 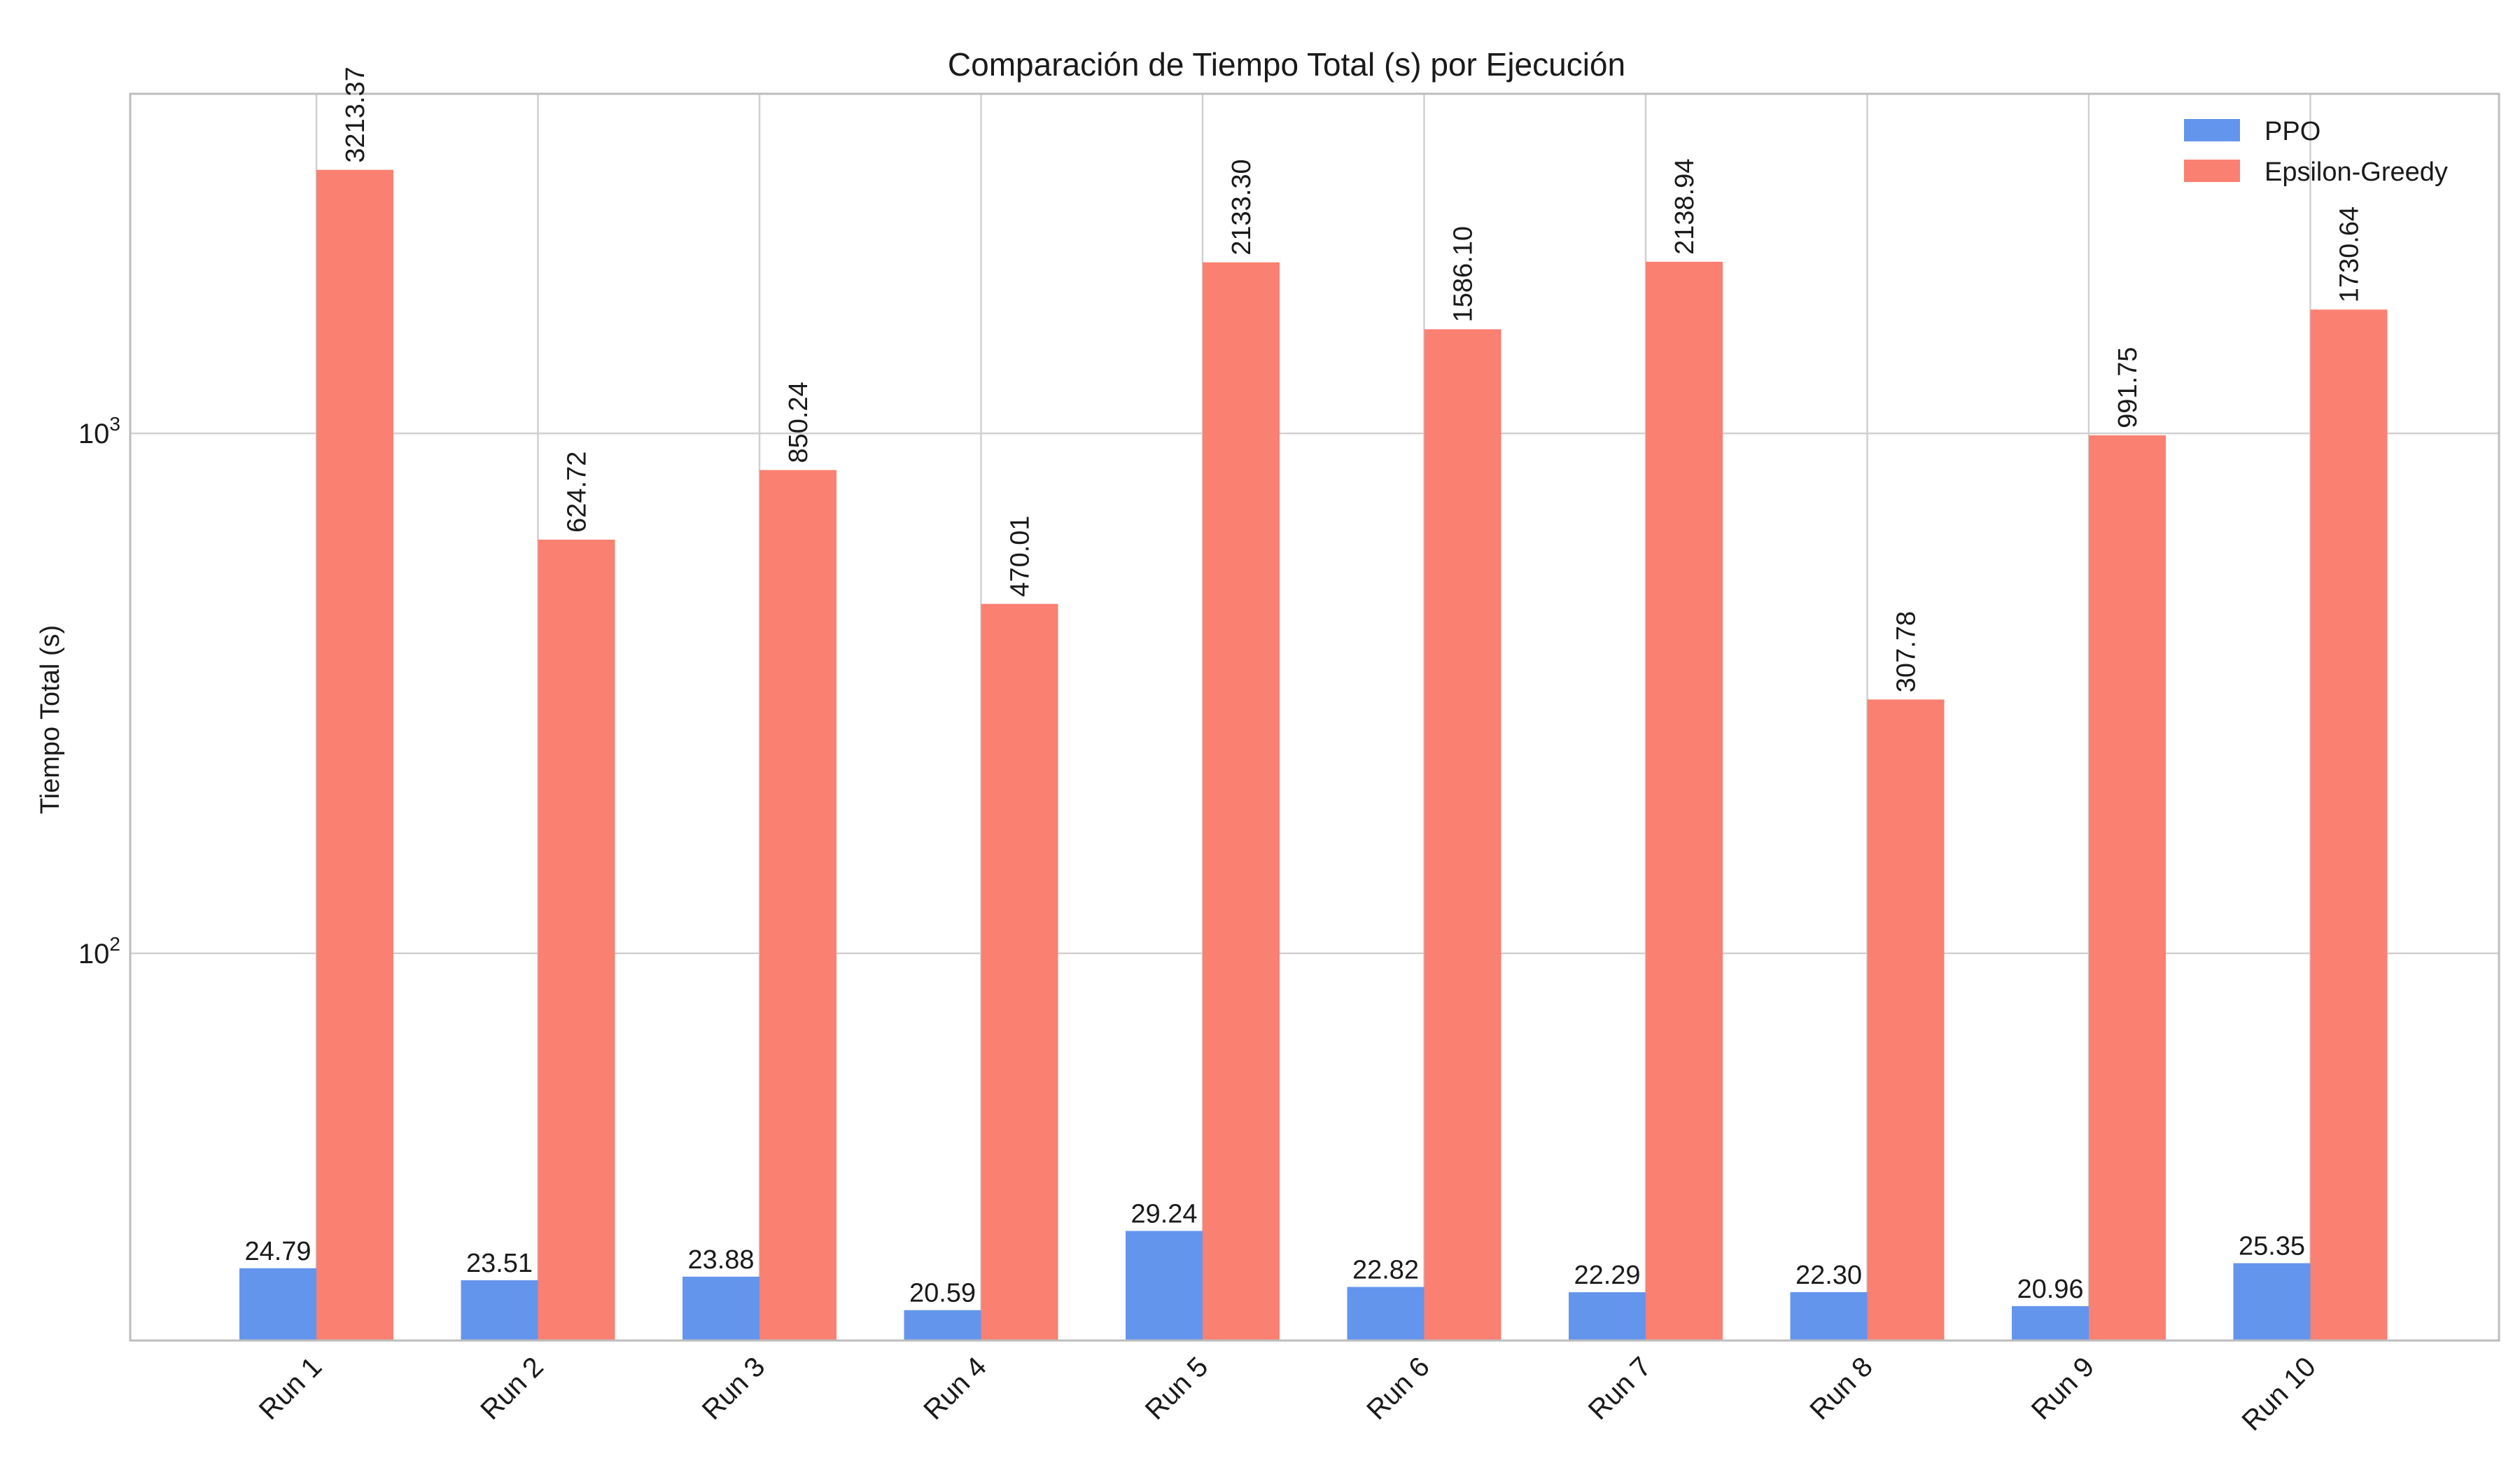 I want to click on value-label-ppo: 24.79, so click(x=277, y=1251).